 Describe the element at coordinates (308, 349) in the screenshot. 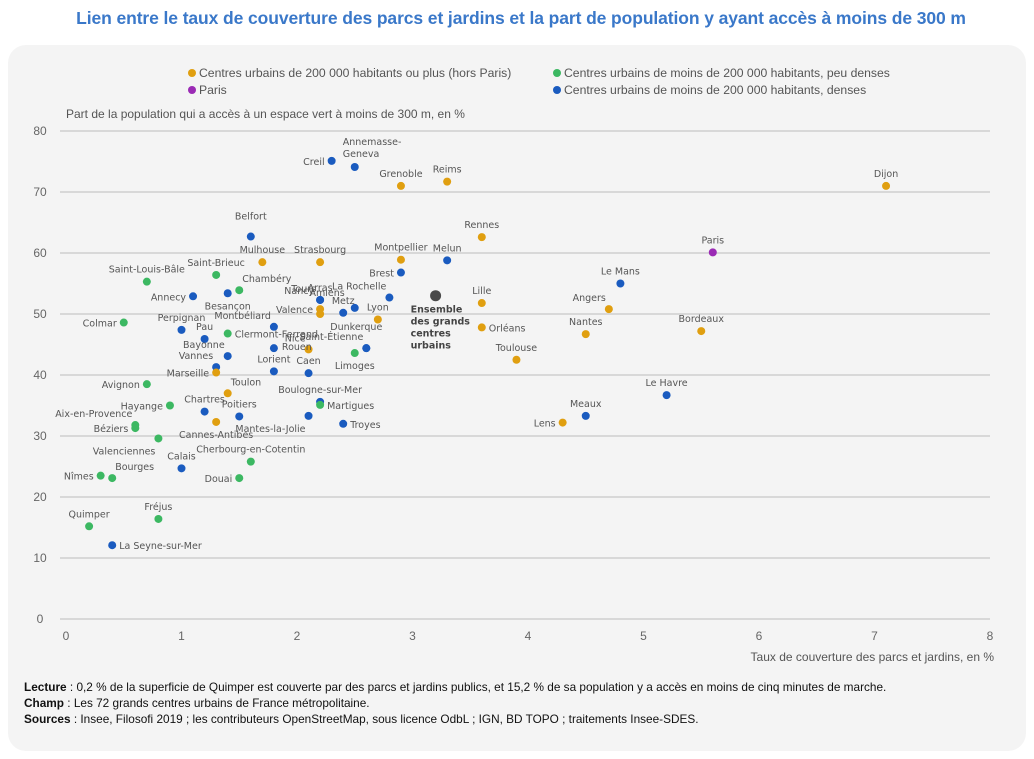

I see `data-point: Nice (2.1 ; 44.2)` at that location.